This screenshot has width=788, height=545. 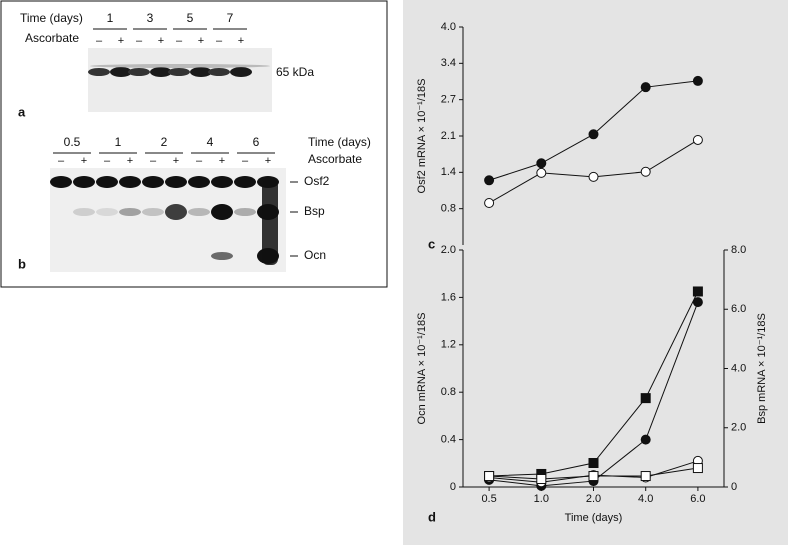 What do you see at coordinates (422, 136) in the screenshot?
I see `y-axis-title: Osf2 mRNA × 10⁻¹/18S` at bounding box center [422, 136].